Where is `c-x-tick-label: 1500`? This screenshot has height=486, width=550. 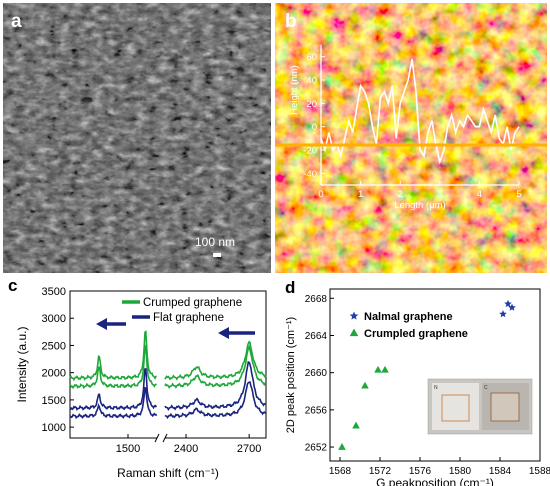
c-x-tick-label: 1500 is located at coordinates (128, 449).